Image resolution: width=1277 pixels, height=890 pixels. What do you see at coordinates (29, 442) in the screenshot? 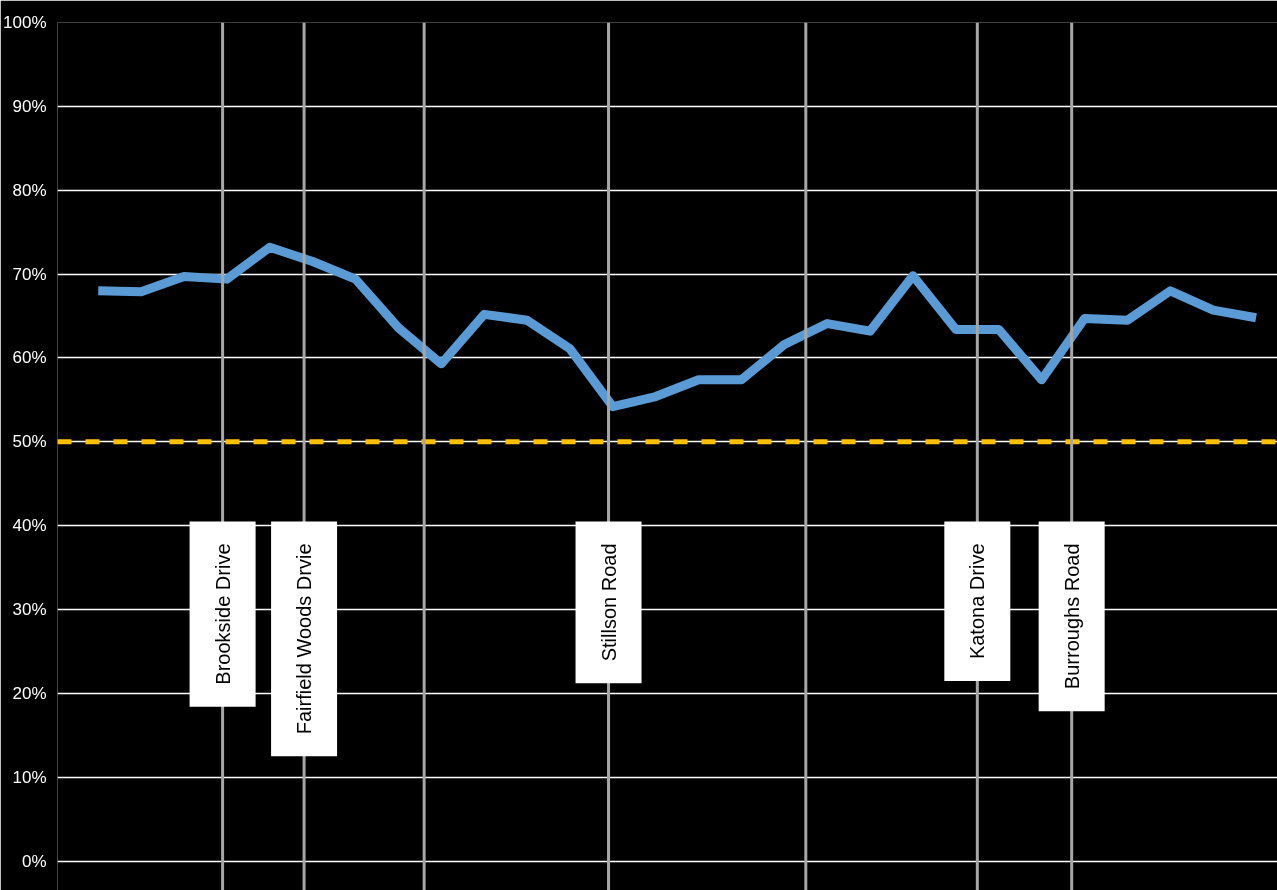
I see `y-tick-label: 50%` at bounding box center [29, 442].